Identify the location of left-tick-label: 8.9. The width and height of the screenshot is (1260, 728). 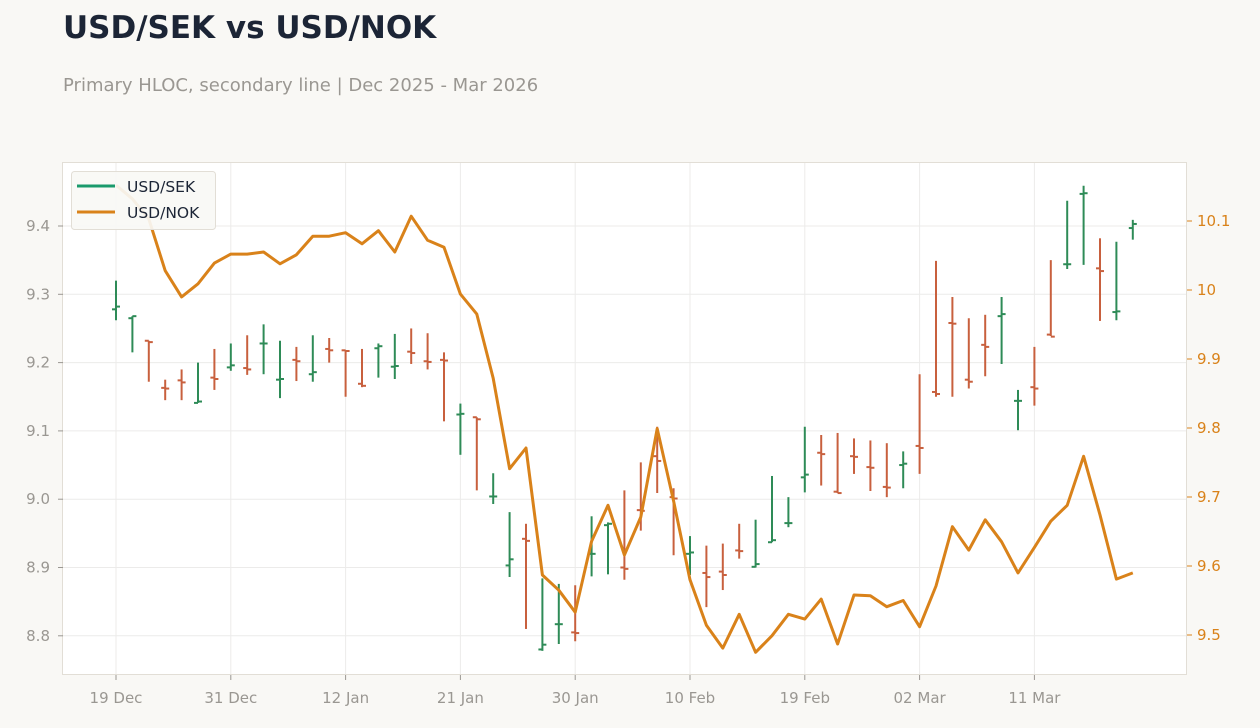
(38, 568).